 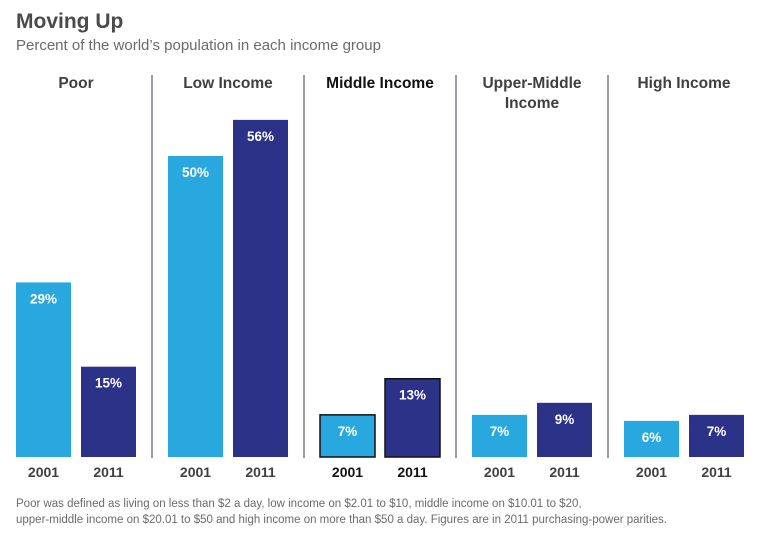 I want to click on data-label: 13%, so click(x=412, y=395).